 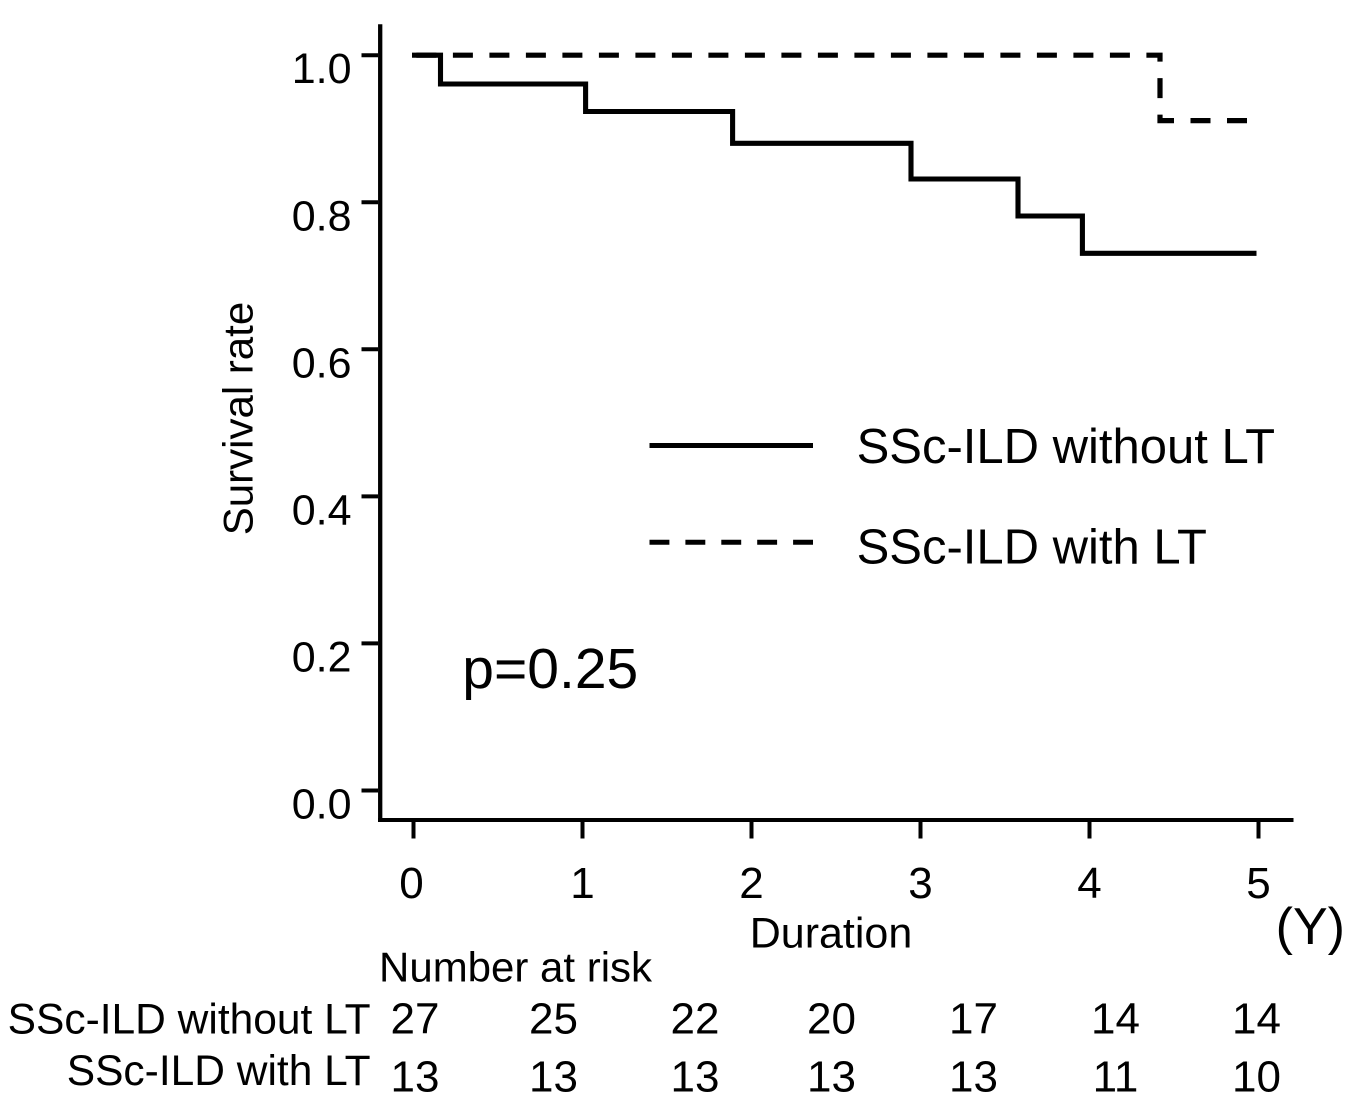 I want to click on svg-text: 5, so click(x=1258, y=883).